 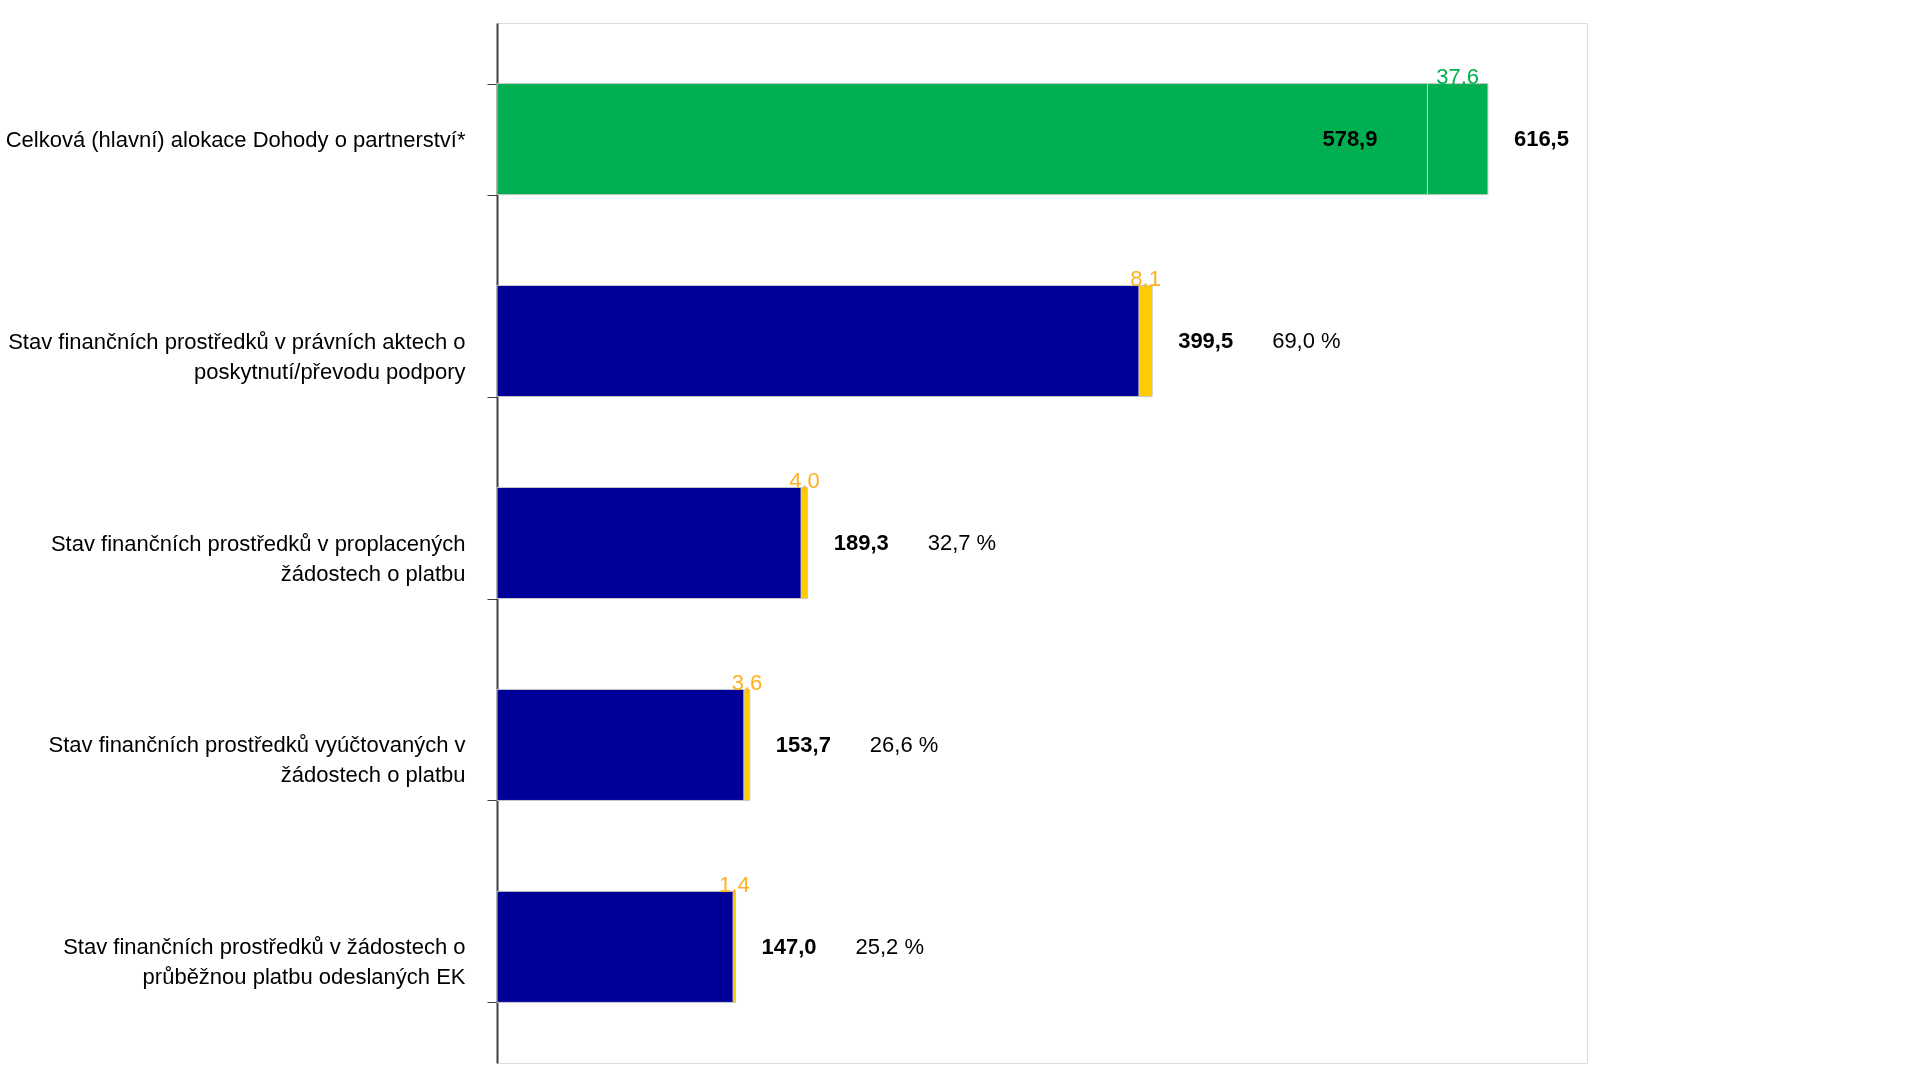 What do you see at coordinates (264, 962) in the screenshot?
I see `y-tick-label: Stav finančních prostředků v žádostech o průběžnou platbu odeslaných EK` at bounding box center [264, 962].